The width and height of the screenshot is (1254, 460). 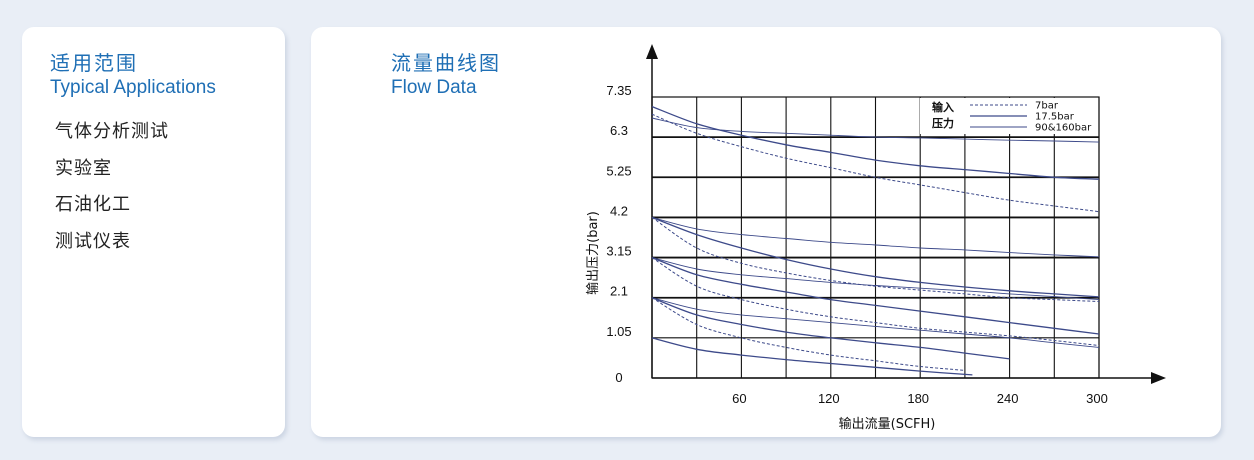 I want to click on y-tick-label: 4.2, so click(x=619, y=210).